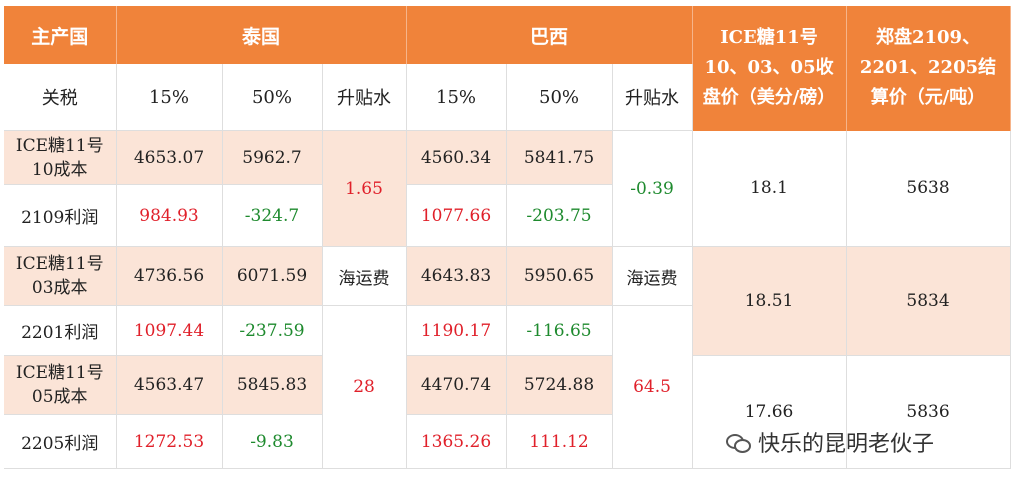 The height and width of the screenshot is (490, 1016). I want to click on cell-br-50: -203.75, so click(559, 215).